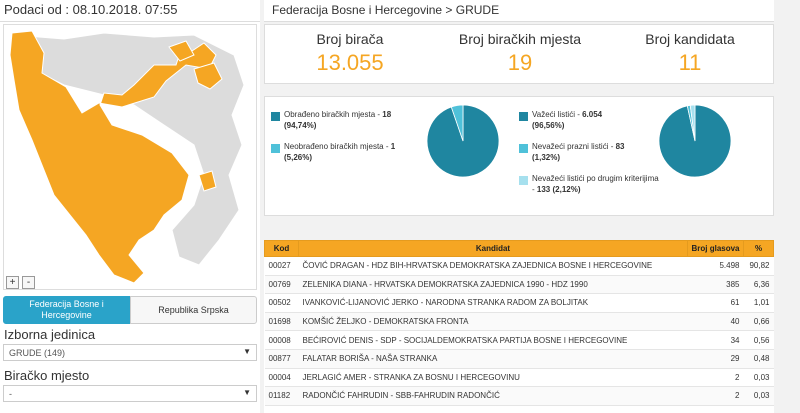 The height and width of the screenshot is (413, 800). I want to click on legend-invalid-empty: Nevažeći prazni listići - 83 (1,32%), so click(589, 152).